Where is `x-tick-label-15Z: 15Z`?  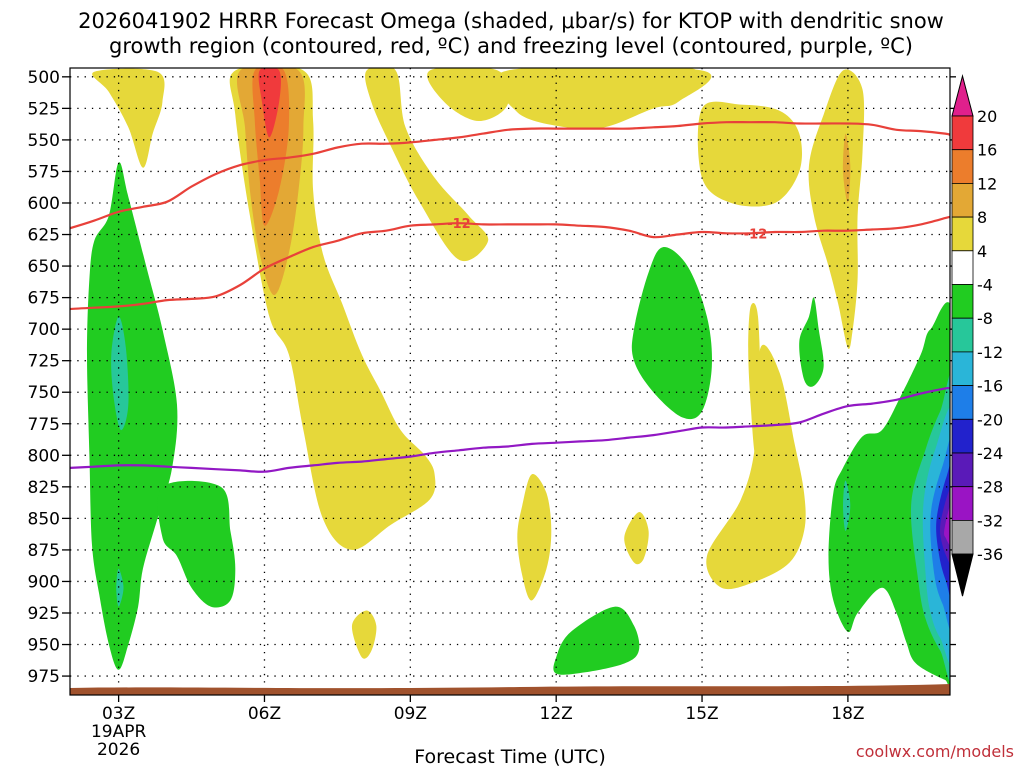
x-tick-label-15Z: 15Z is located at coordinates (701, 714).